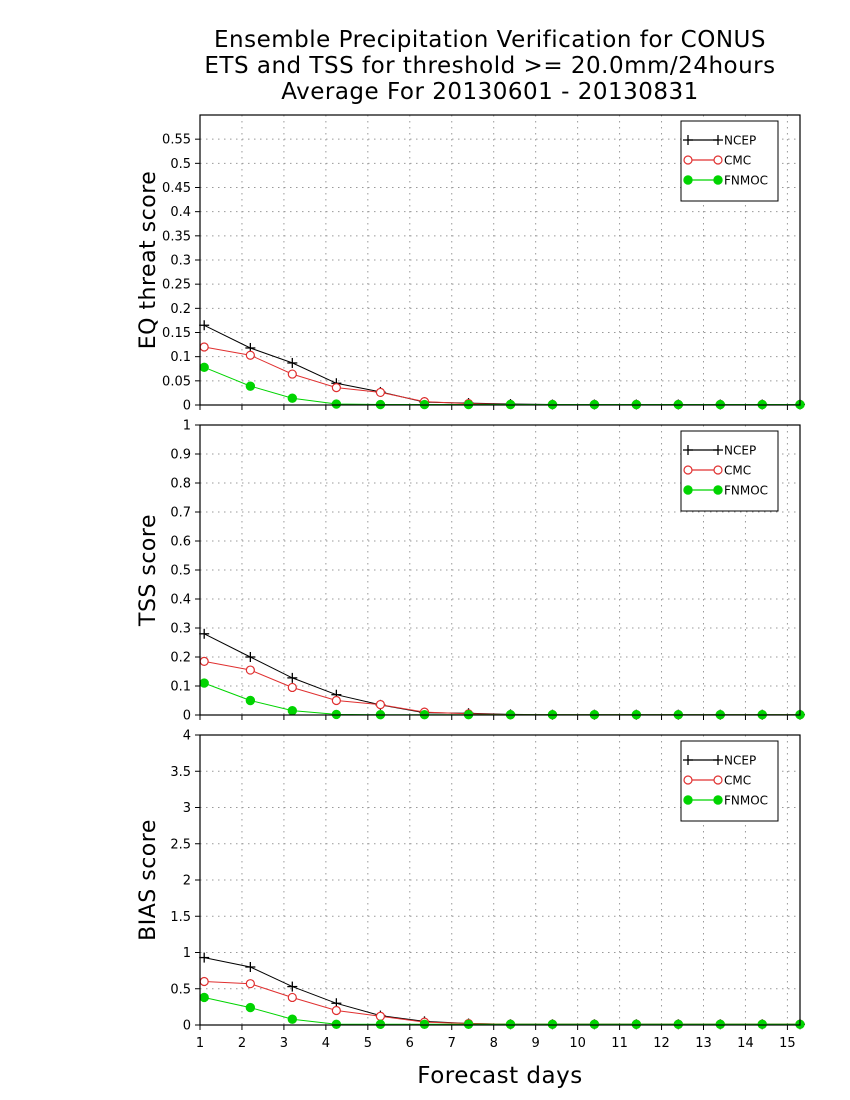 This screenshot has width=850, height=1100. What do you see at coordinates (410, 1043) in the screenshot?
I see `x-tick-label: 6` at bounding box center [410, 1043].